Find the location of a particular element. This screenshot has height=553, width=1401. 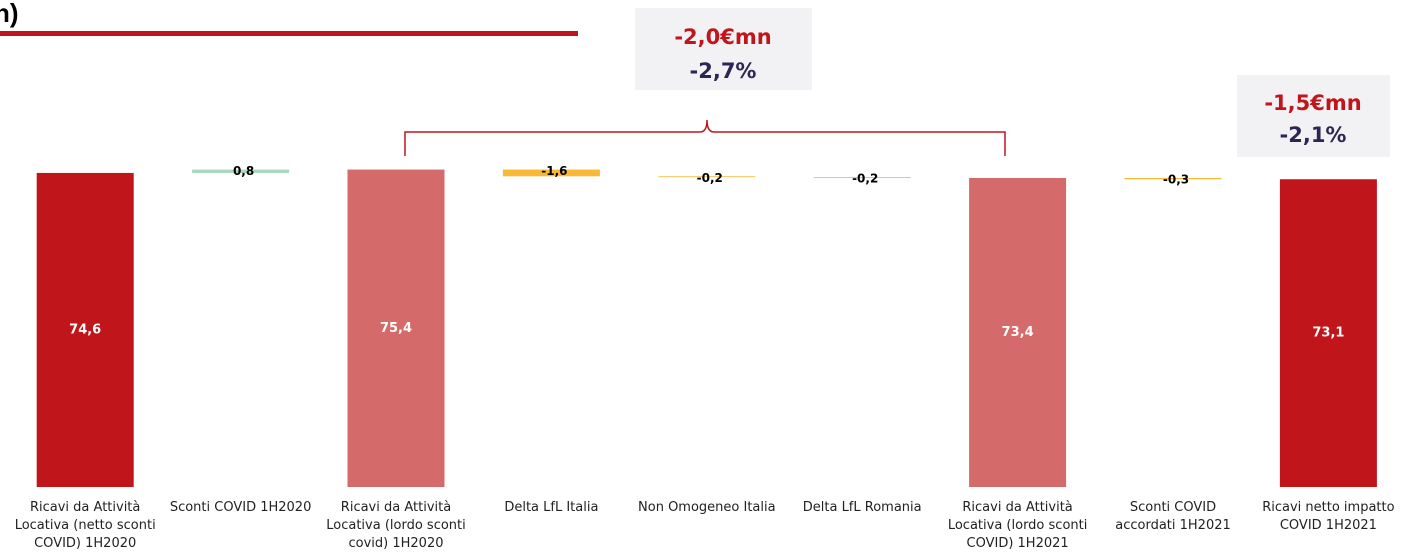

x-tick-label: Delta LfL Italia is located at coordinates (551, 507).